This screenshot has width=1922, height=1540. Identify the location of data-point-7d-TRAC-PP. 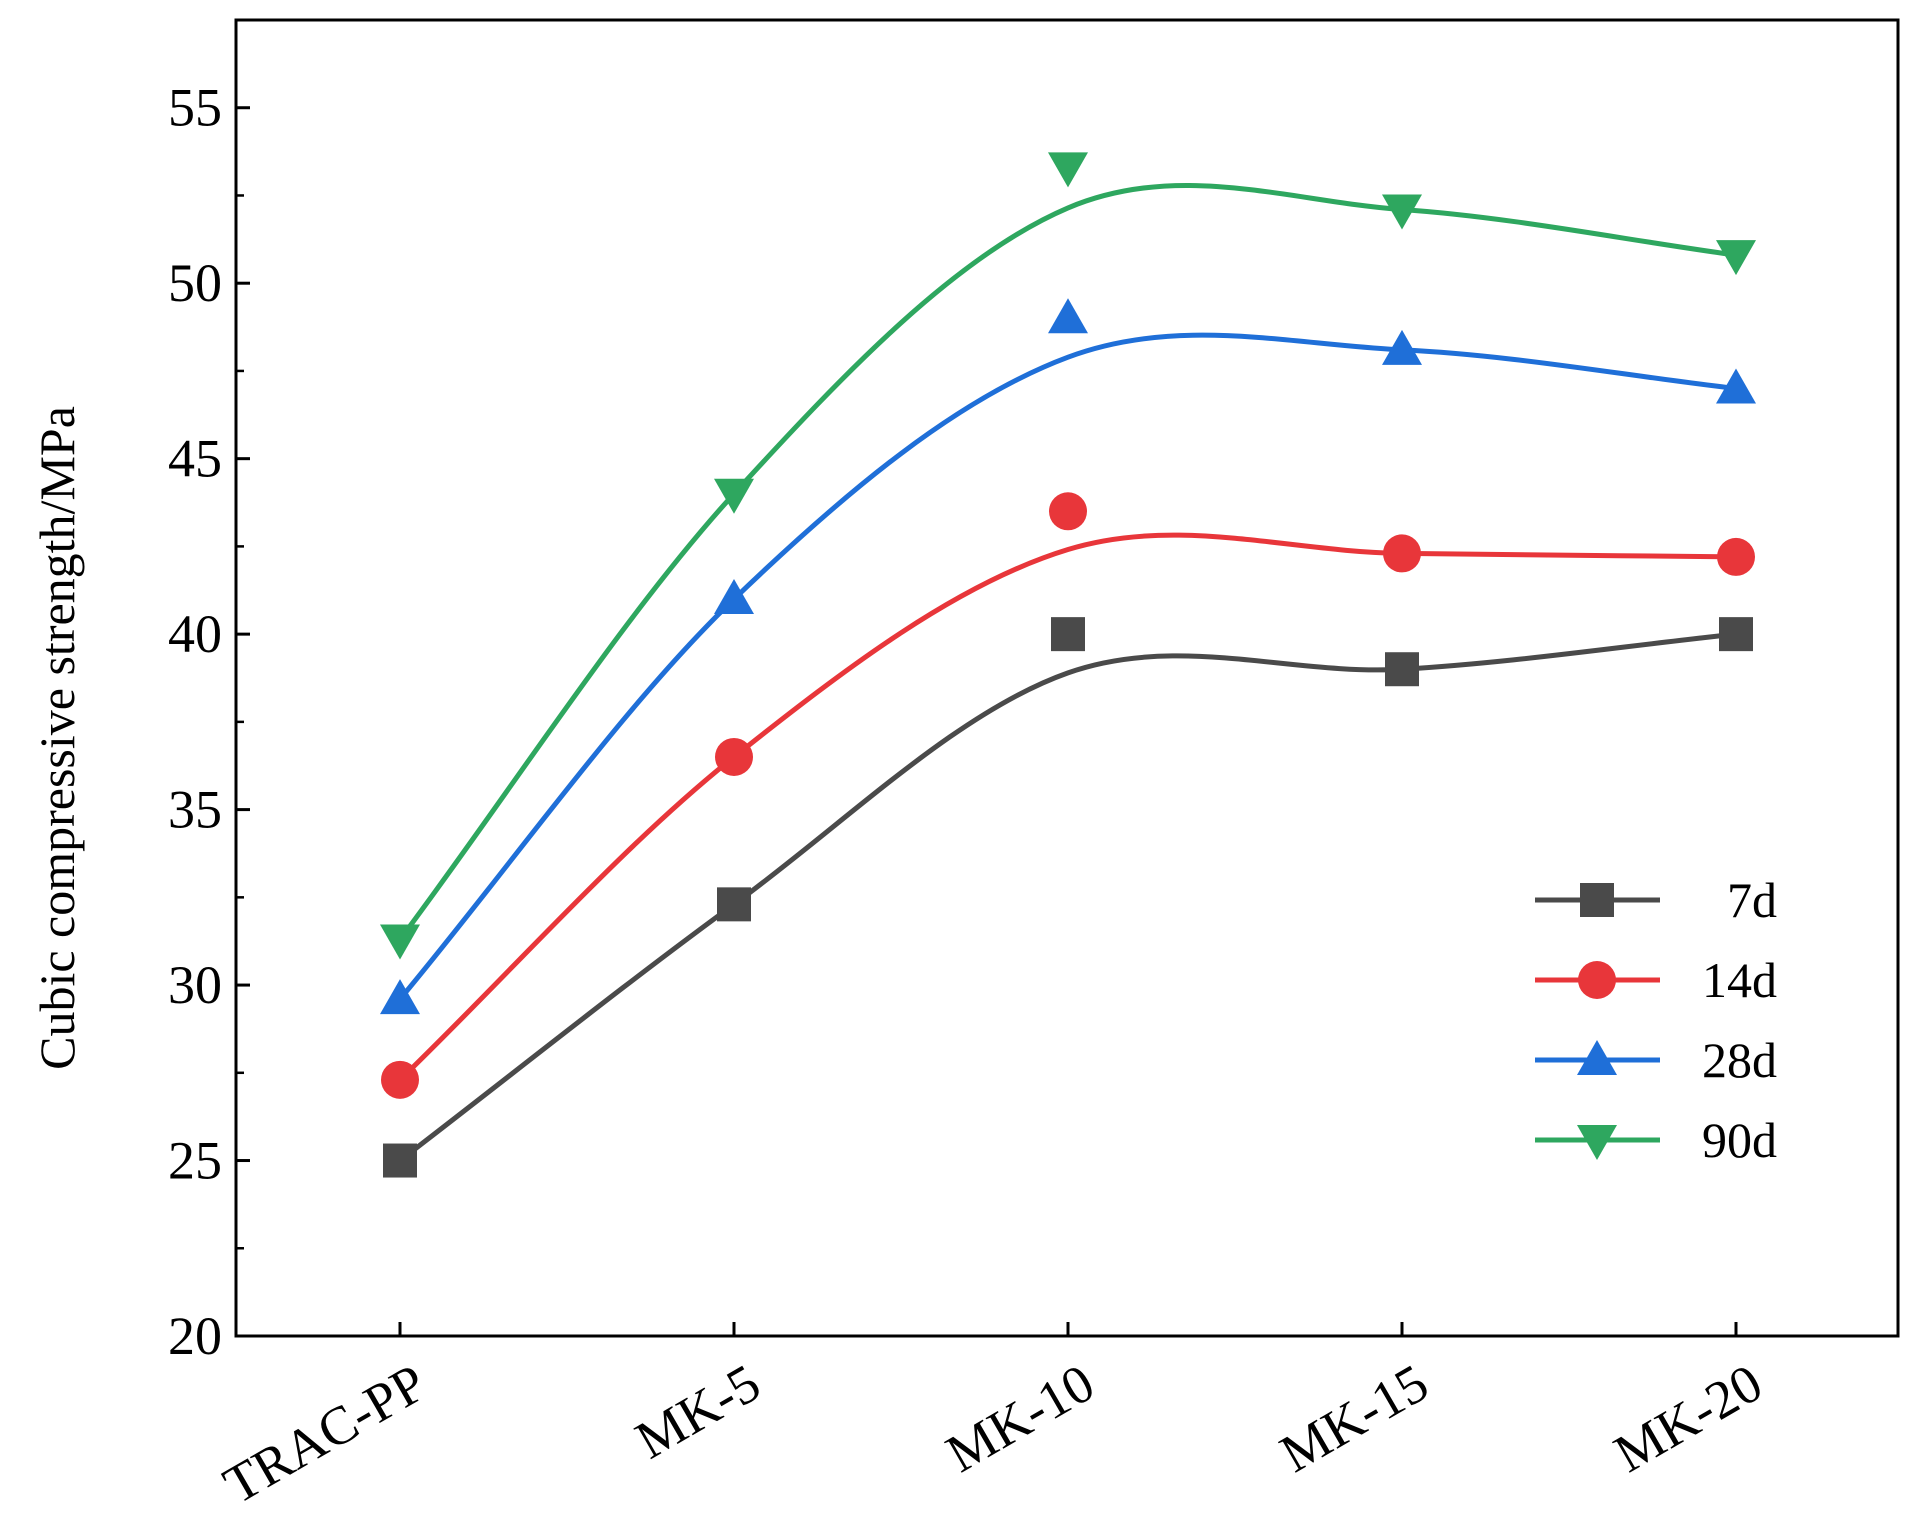
(400, 1160).